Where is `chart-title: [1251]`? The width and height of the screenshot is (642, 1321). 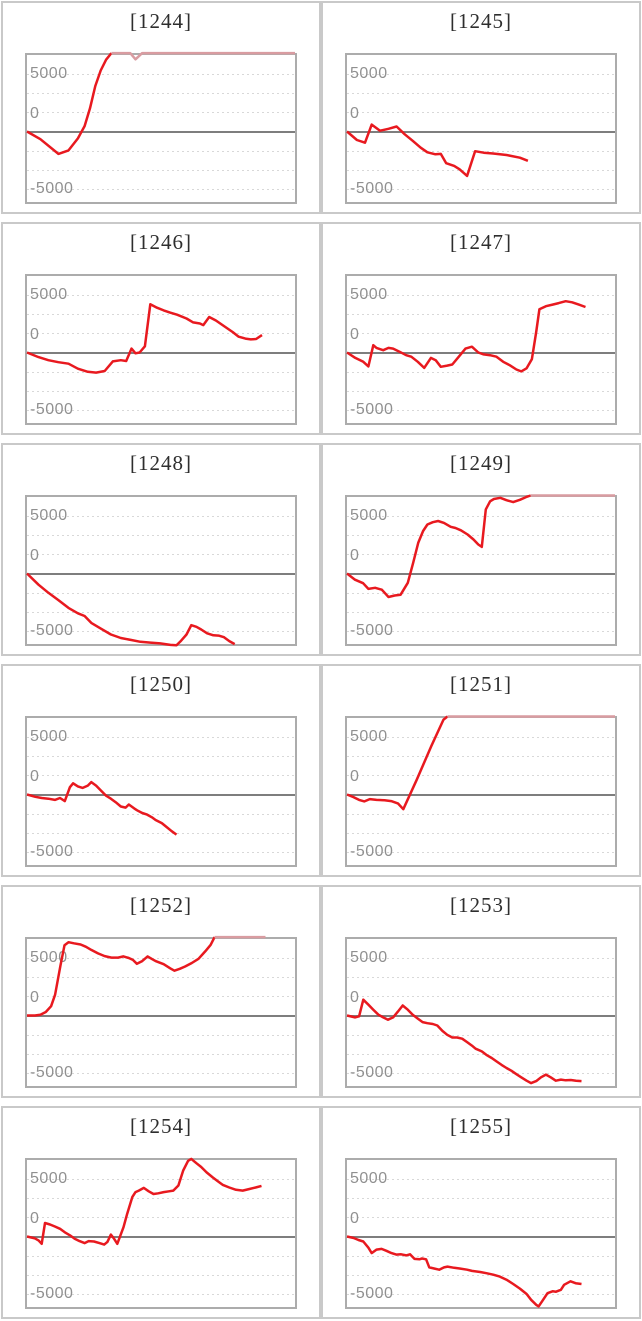
chart-title: [1251] is located at coordinates (481, 684).